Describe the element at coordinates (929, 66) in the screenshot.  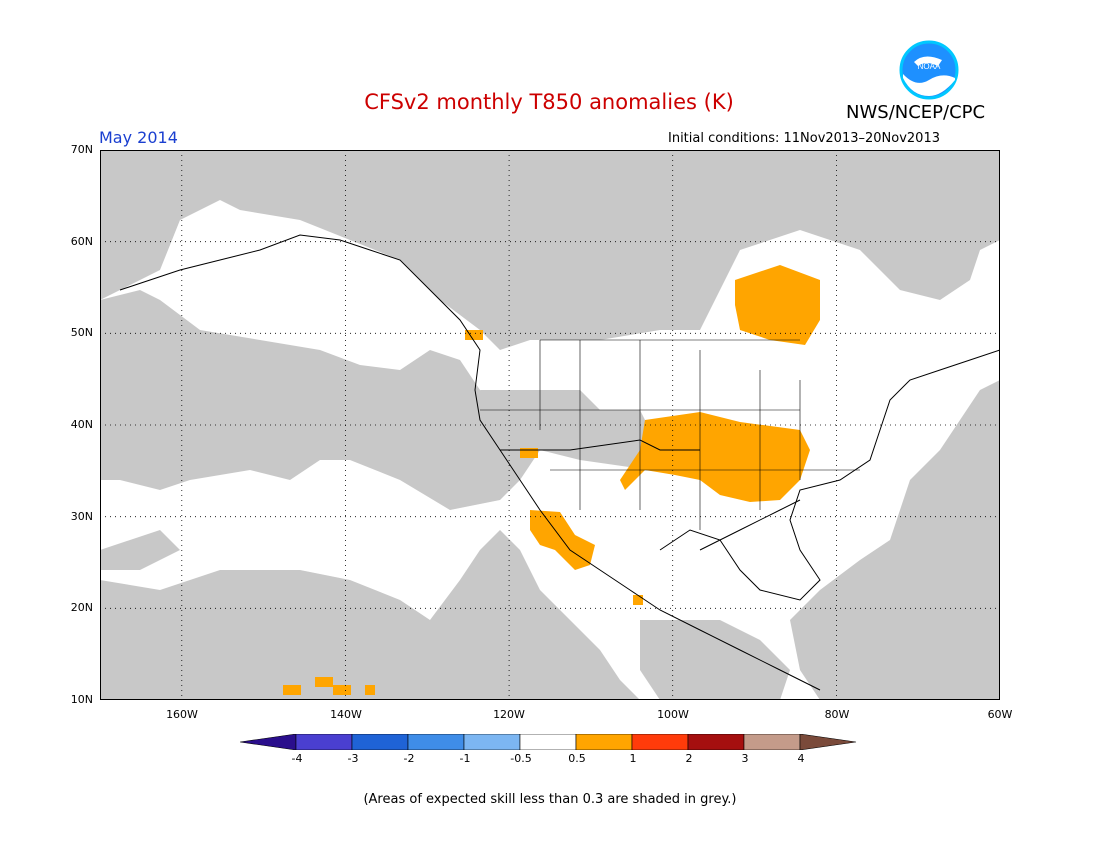
I see `noaa-logo-text: NOAA` at that location.